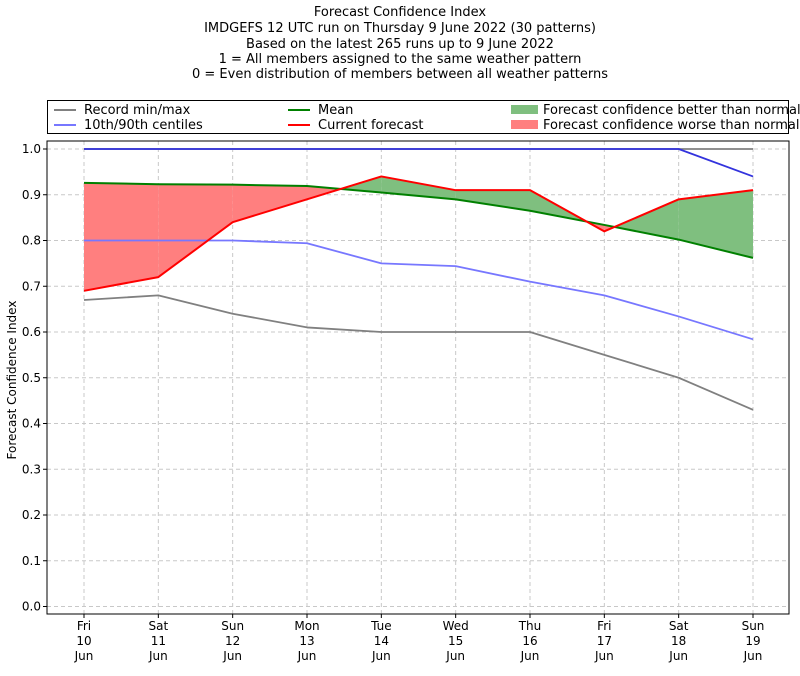  What do you see at coordinates (31, 469) in the screenshot?
I see `y-tick-label: 0.3` at bounding box center [31, 469].